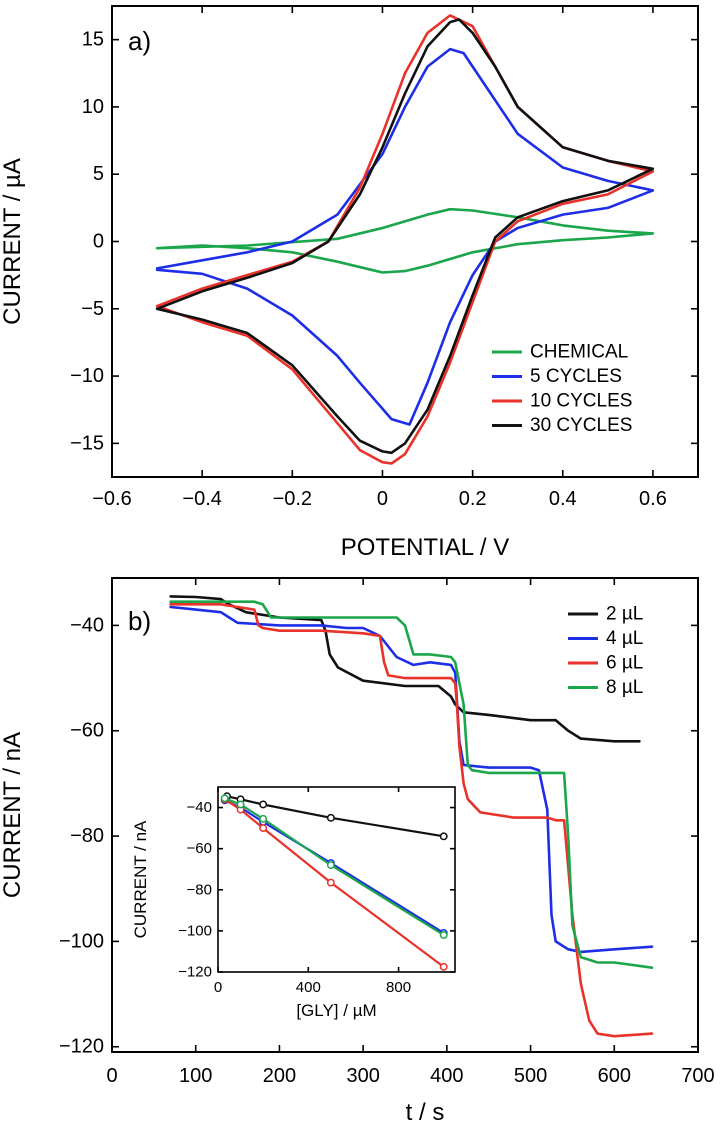  I want to click on panel-a-y-tick-label: 10, so click(93, 107).